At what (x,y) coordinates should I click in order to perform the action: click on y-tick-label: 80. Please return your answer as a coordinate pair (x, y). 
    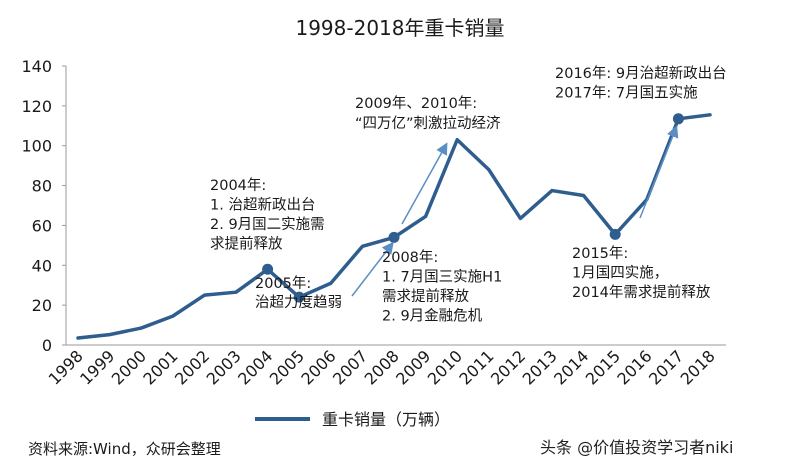
    Looking at the image, I should click on (42, 186).